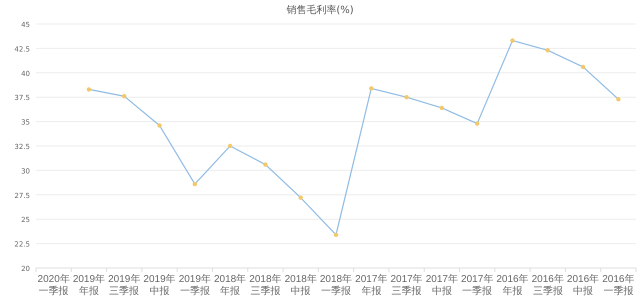 The height and width of the screenshot is (306, 640). Describe the element at coordinates (442, 285) in the screenshot. I see `x-tick-label: 2017年中报` at that location.